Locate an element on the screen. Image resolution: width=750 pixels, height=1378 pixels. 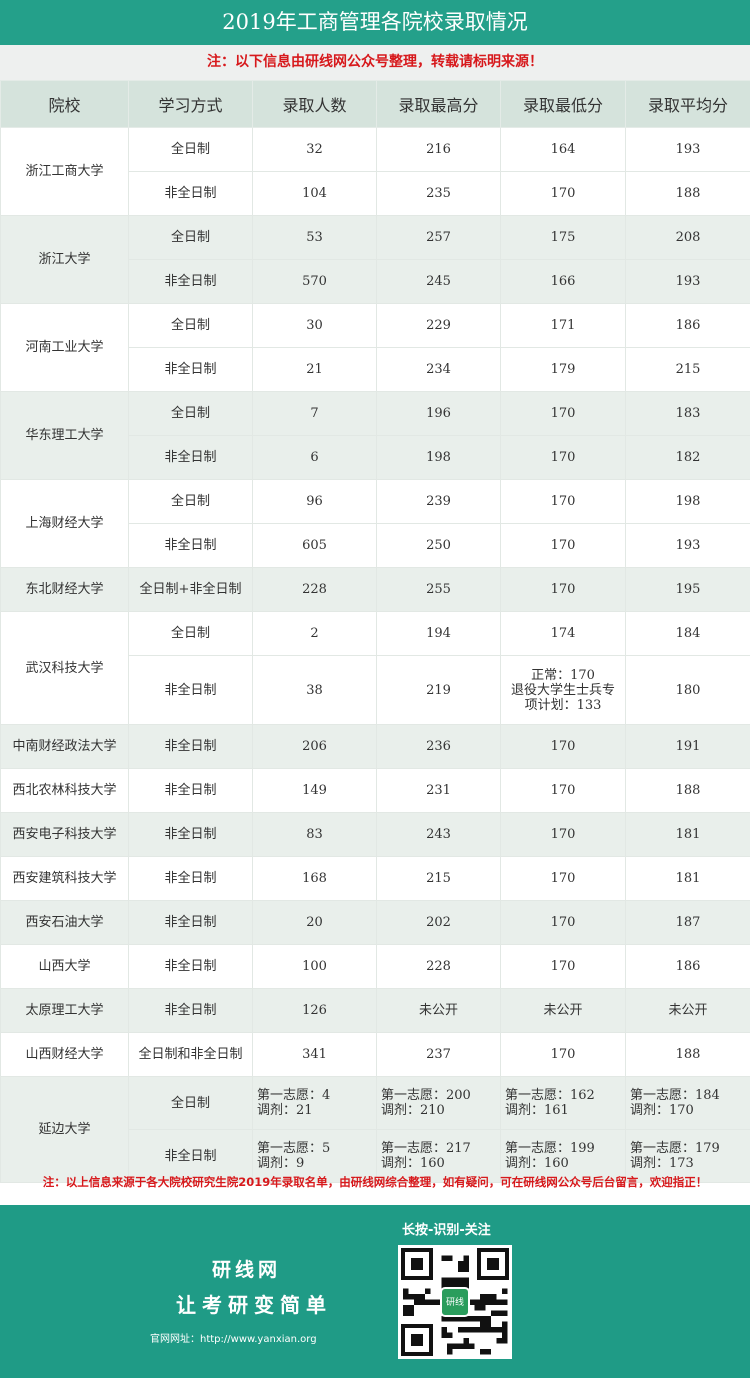
table-row: 西安建筑科技大学 非全日制 168 215 170 181 is located at coordinates (375, 878).